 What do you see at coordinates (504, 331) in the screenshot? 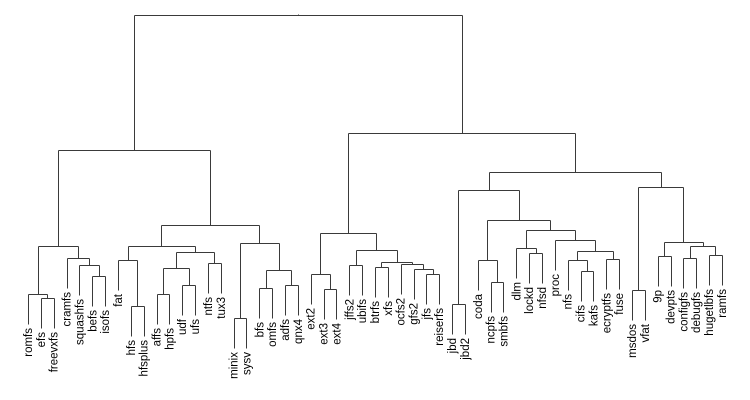
I see `leaf-label: smbfs` at bounding box center [504, 331].